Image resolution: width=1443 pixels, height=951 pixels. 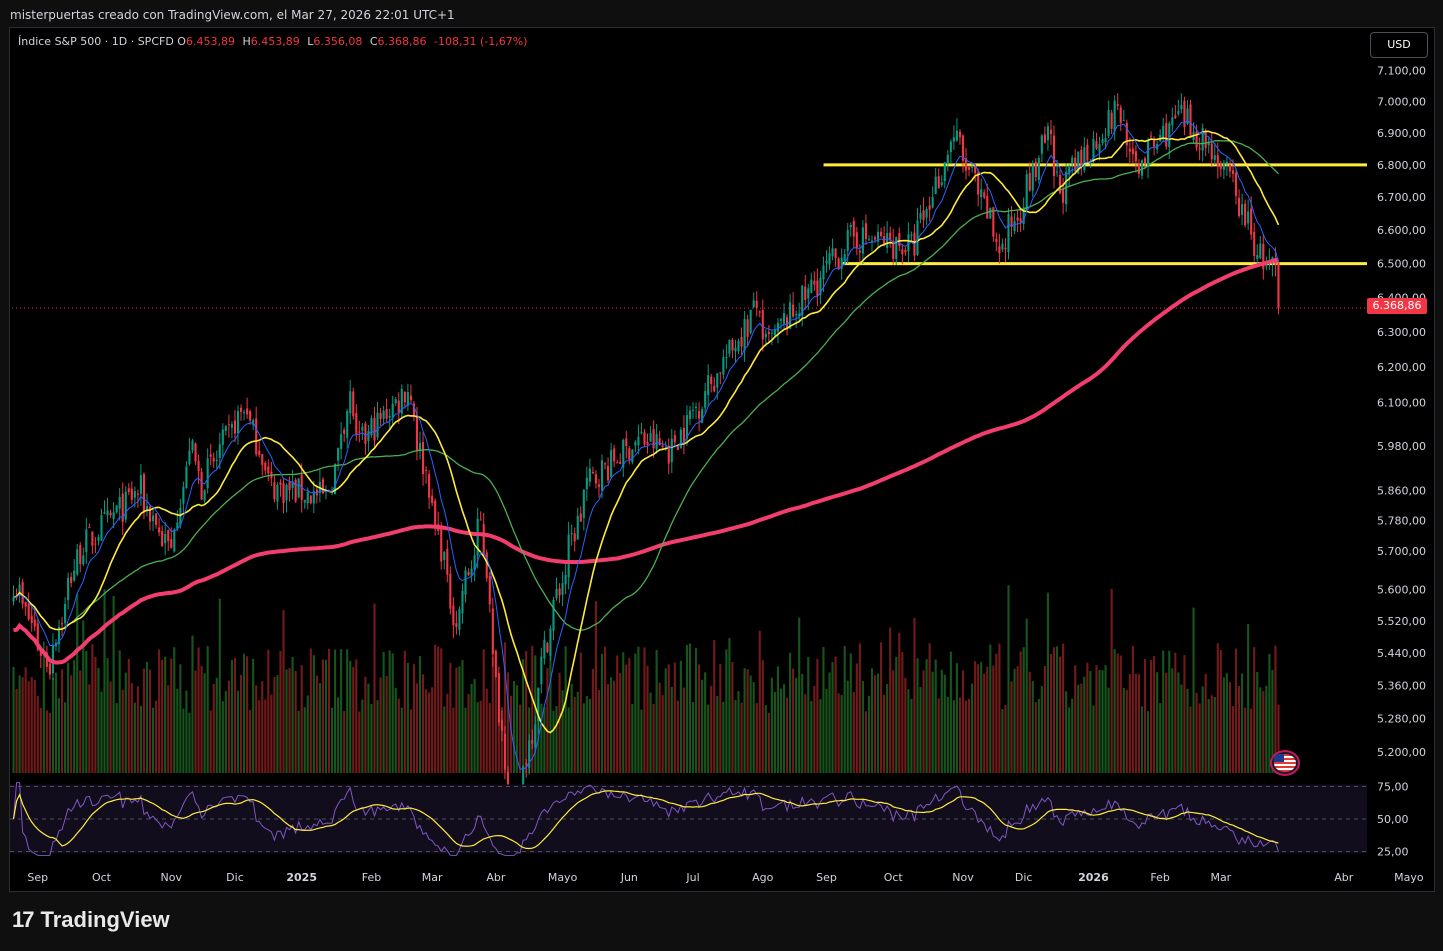 I want to click on us-flag-icon, so click(x=1285, y=763).